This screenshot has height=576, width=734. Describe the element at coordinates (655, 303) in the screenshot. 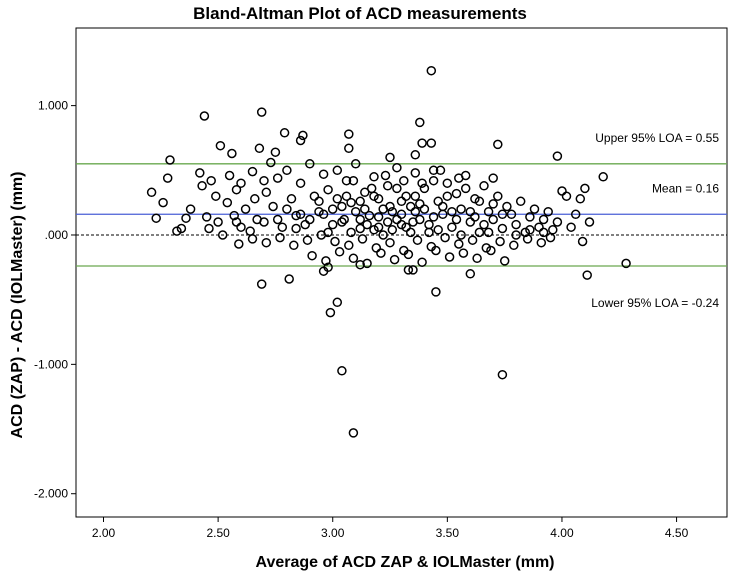

I see `lower-loa-label: Lower 95% LOA = -0.24` at that location.